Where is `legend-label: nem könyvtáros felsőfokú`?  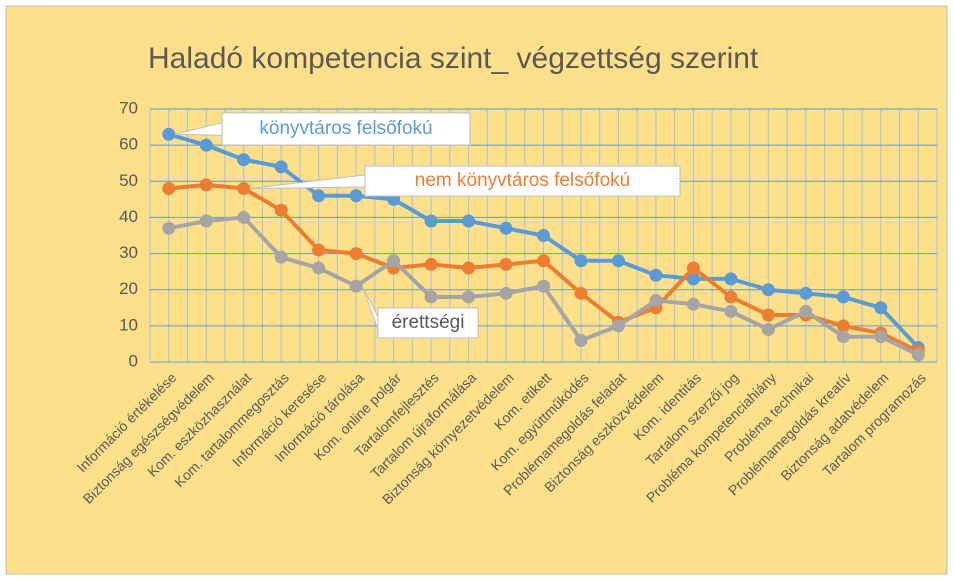
legend-label: nem könyvtáros felsőfokú is located at coordinates (522, 180).